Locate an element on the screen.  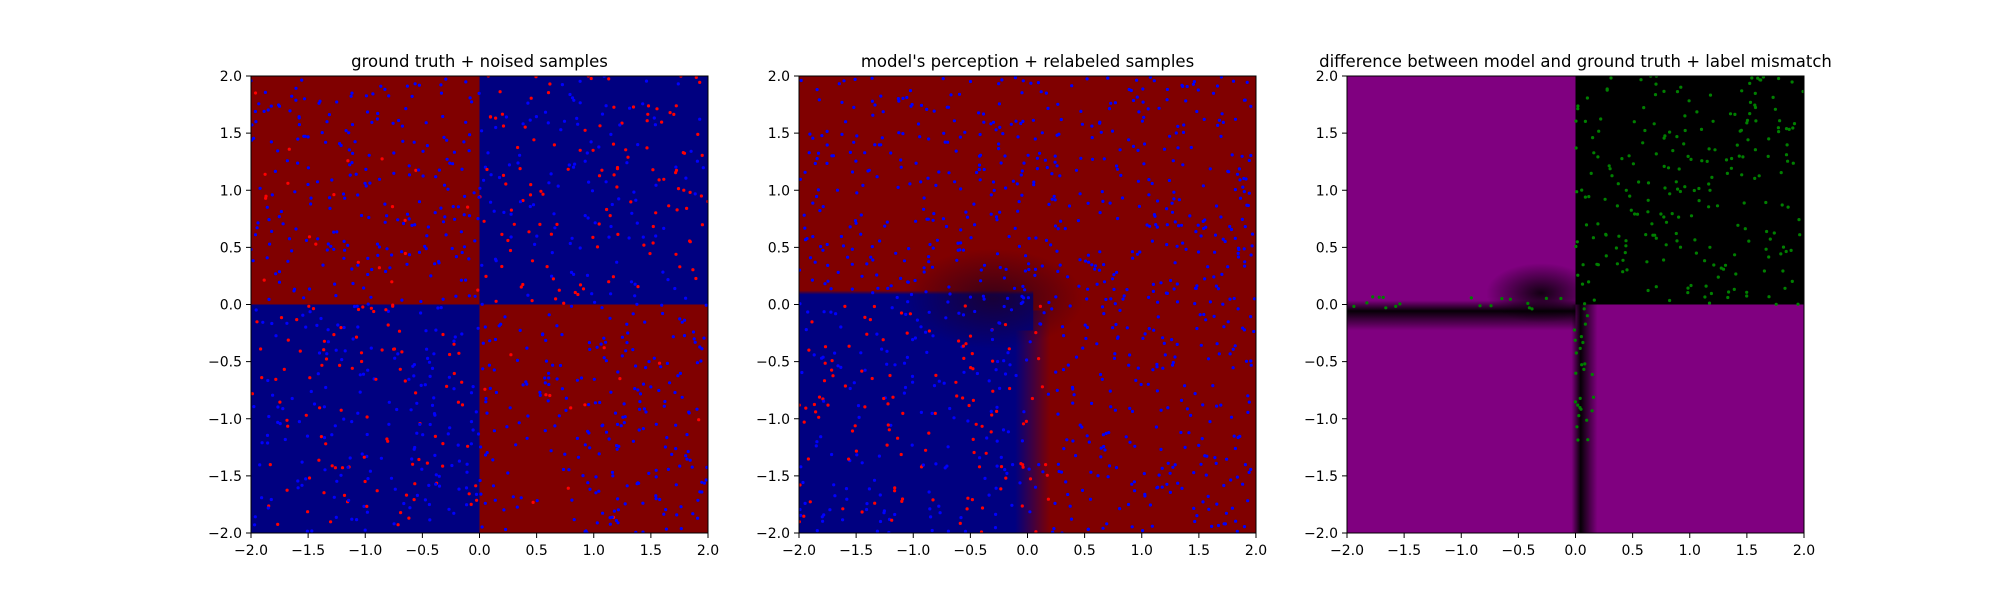
x-tick-label: 1.0 is located at coordinates (594, 551).